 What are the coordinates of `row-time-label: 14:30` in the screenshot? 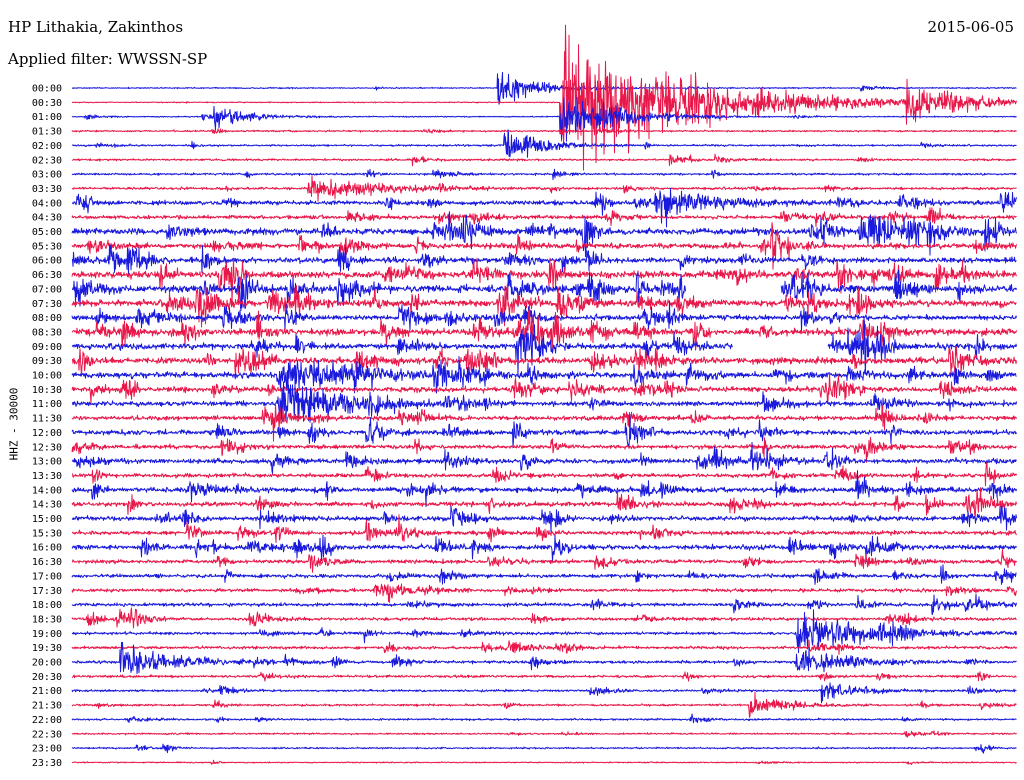 It's located at (47, 505).